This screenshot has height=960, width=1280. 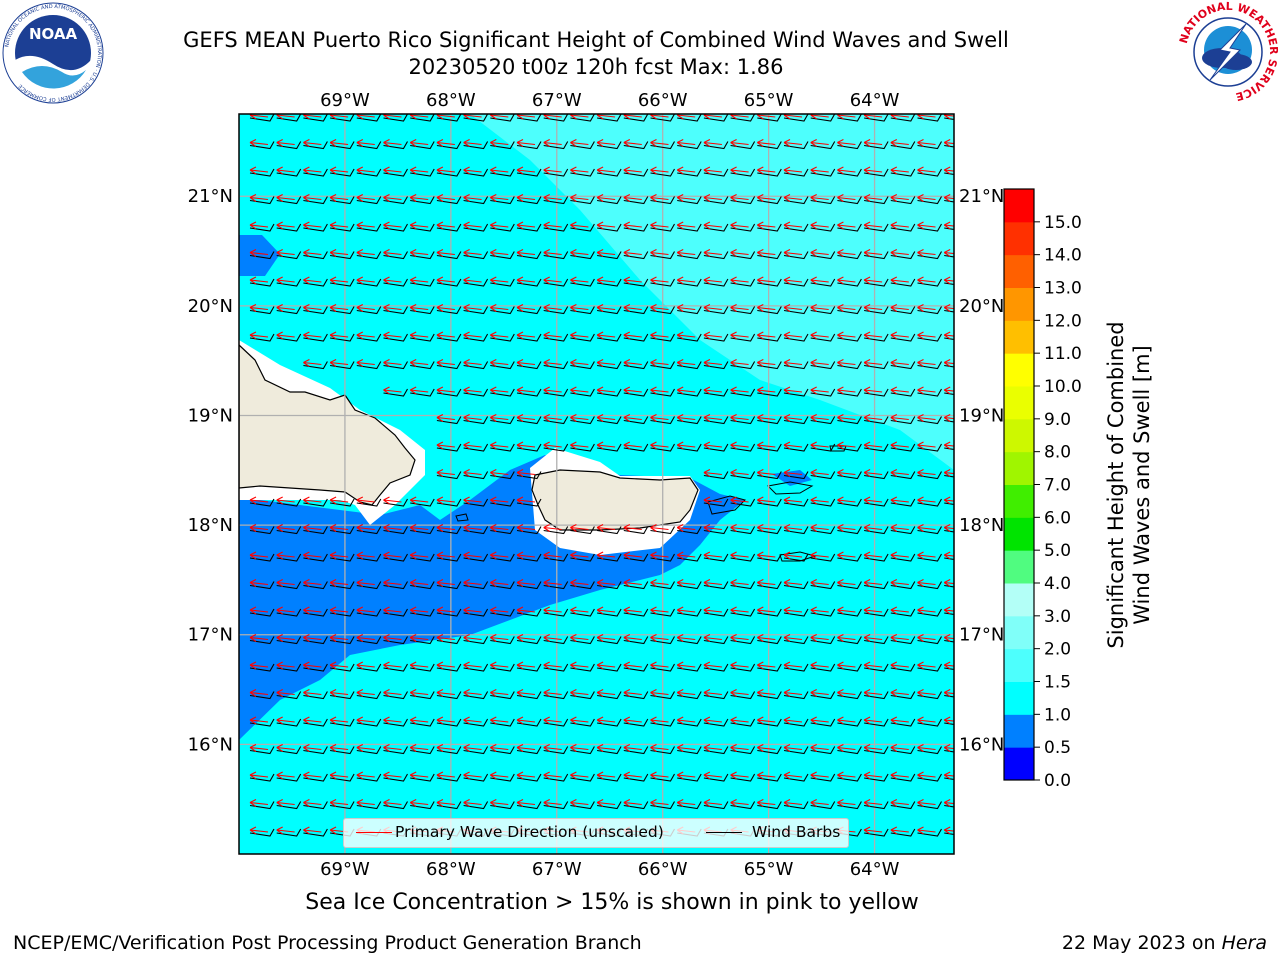 I want to click on lon-label-bottom: 66°W, so click(x=663, y=869).